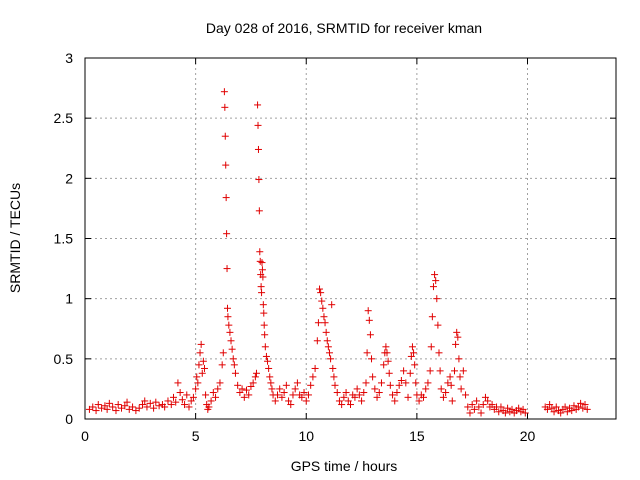  What do you see at coordinates (64, 118) in the screenshot?
I see `y-tick-label: 2.5` at bounding box center [64, 118].